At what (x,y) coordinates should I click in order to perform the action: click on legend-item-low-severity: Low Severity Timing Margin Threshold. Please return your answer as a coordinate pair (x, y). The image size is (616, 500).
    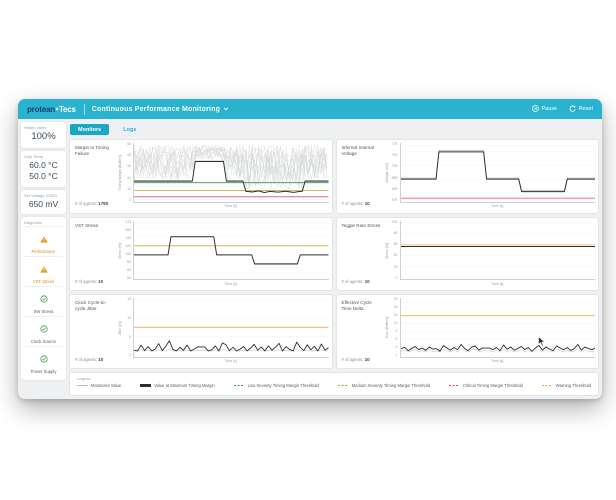
    Looking at the image, I should click on (276, 385).